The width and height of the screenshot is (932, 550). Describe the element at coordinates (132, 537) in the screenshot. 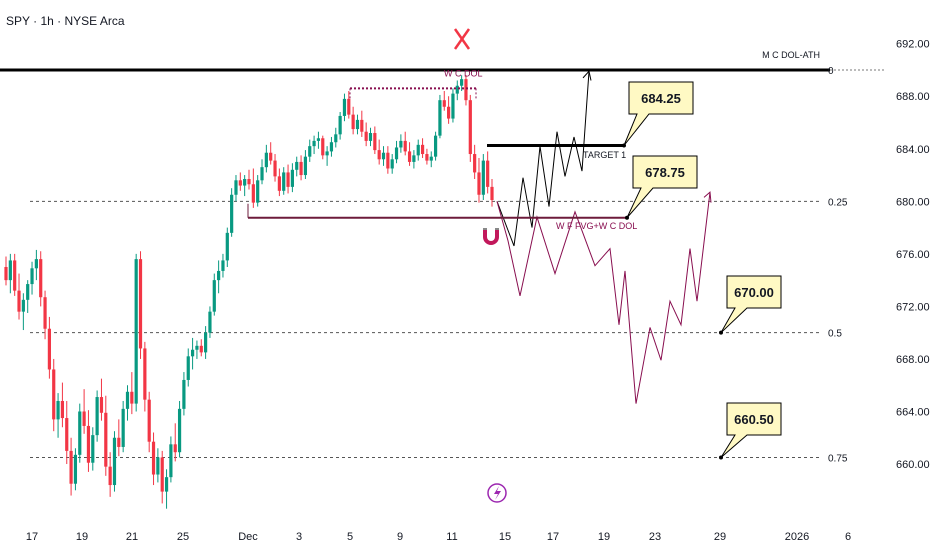

I see `x-tick-label: 21` at that location.